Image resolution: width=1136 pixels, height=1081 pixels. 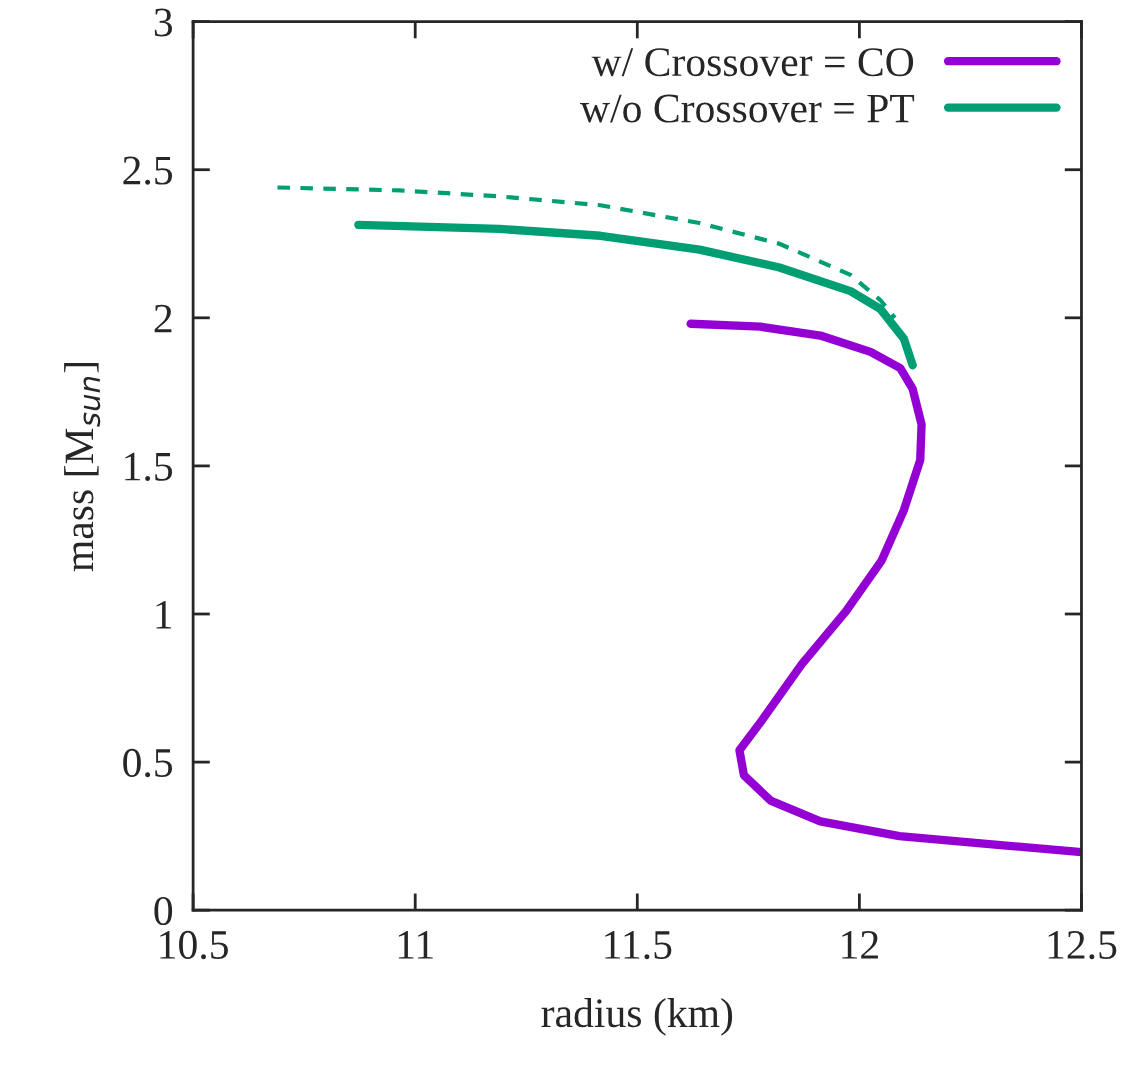 I want to click on x-tick-label: 12, so click(x=860, y=944).